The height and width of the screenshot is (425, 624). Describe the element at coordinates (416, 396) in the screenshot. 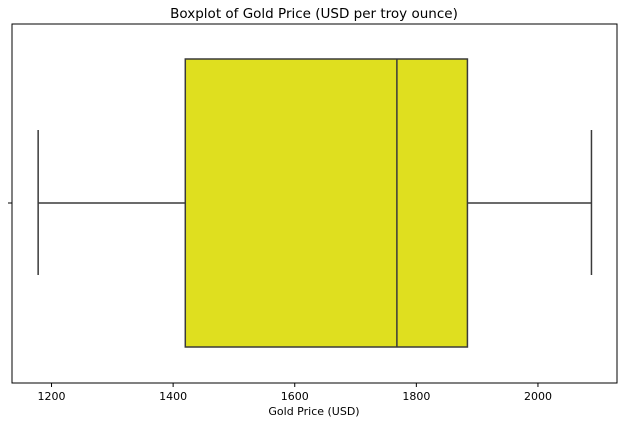

I see `x-tick-label: 1800` at that location.